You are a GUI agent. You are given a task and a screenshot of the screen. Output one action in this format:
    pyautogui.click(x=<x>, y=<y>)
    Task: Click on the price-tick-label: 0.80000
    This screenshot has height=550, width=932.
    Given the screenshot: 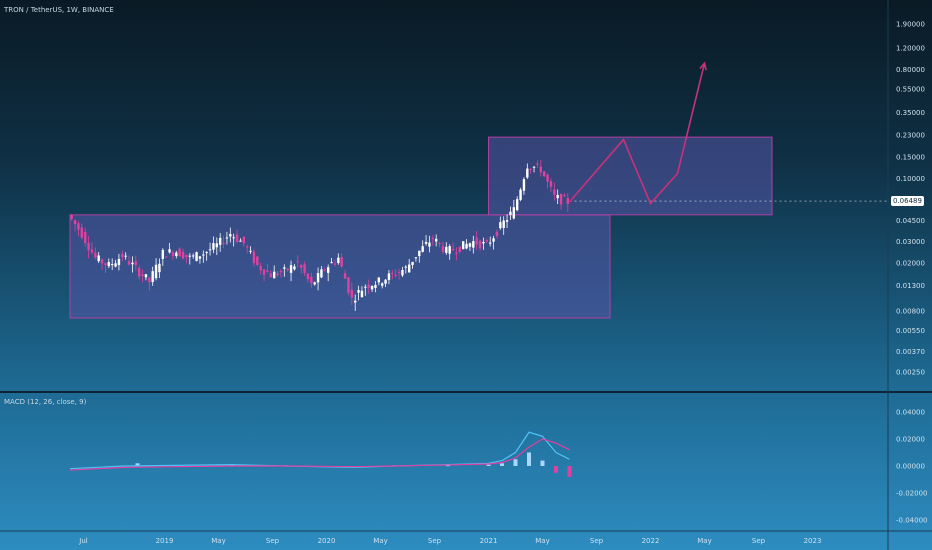 What is the action you would take?
    pyautogui.click(x=910, y=70)
    